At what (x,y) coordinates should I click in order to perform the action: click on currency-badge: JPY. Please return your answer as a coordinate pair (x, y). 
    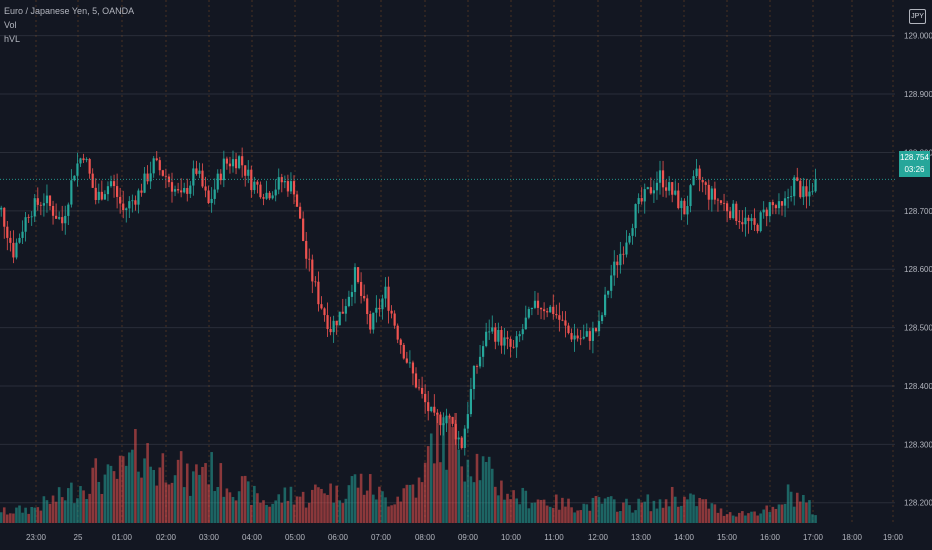
    Looking at the image, I should click on (917, 16).